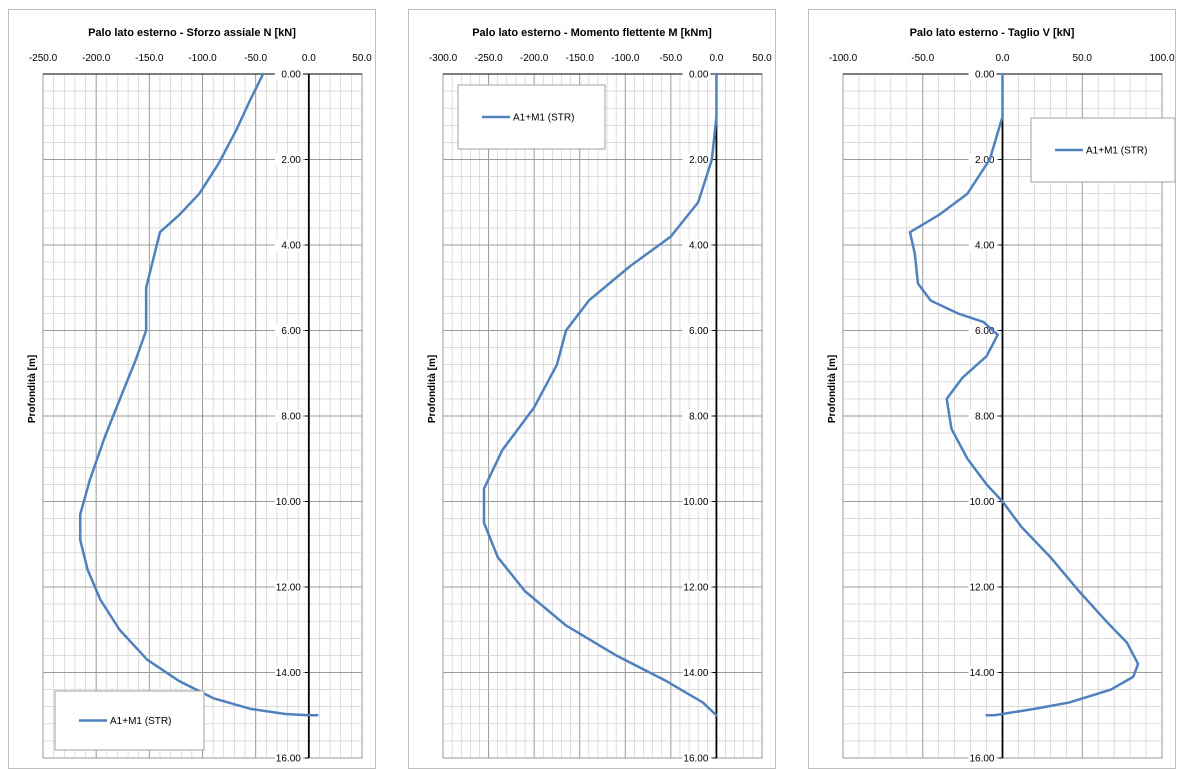  What do you see at coordinates (1161, 58) in the screenshot?
I see `x-tick-label: 100.0` at bounding box center [1161, 58].